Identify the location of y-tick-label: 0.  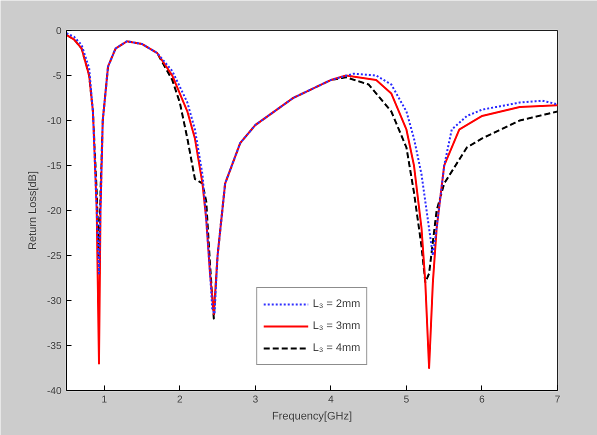
(59, 31).